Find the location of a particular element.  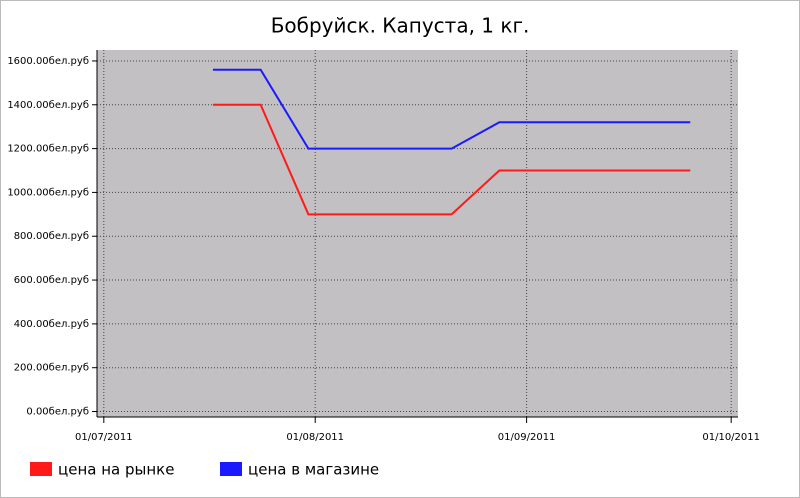

y-tick-label: 0.00бел.руб is located at coordinates (57, 412).